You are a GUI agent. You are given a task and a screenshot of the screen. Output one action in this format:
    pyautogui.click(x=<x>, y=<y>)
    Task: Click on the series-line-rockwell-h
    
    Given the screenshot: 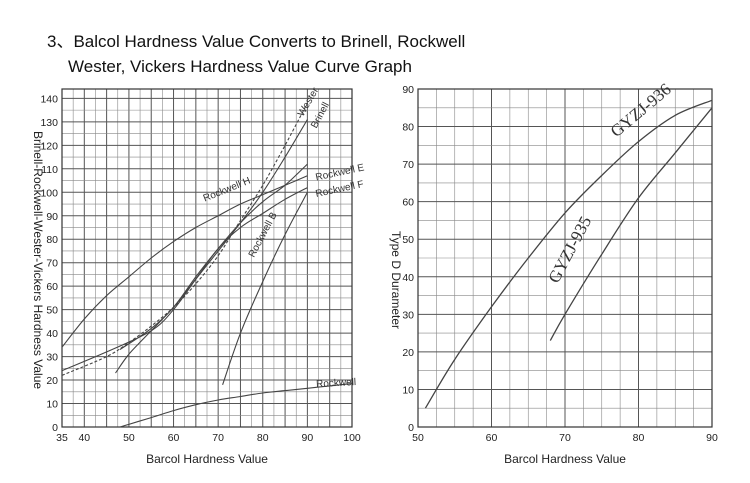 What is the action you would take?
    pyautogui.click(x=184, y=261)
    